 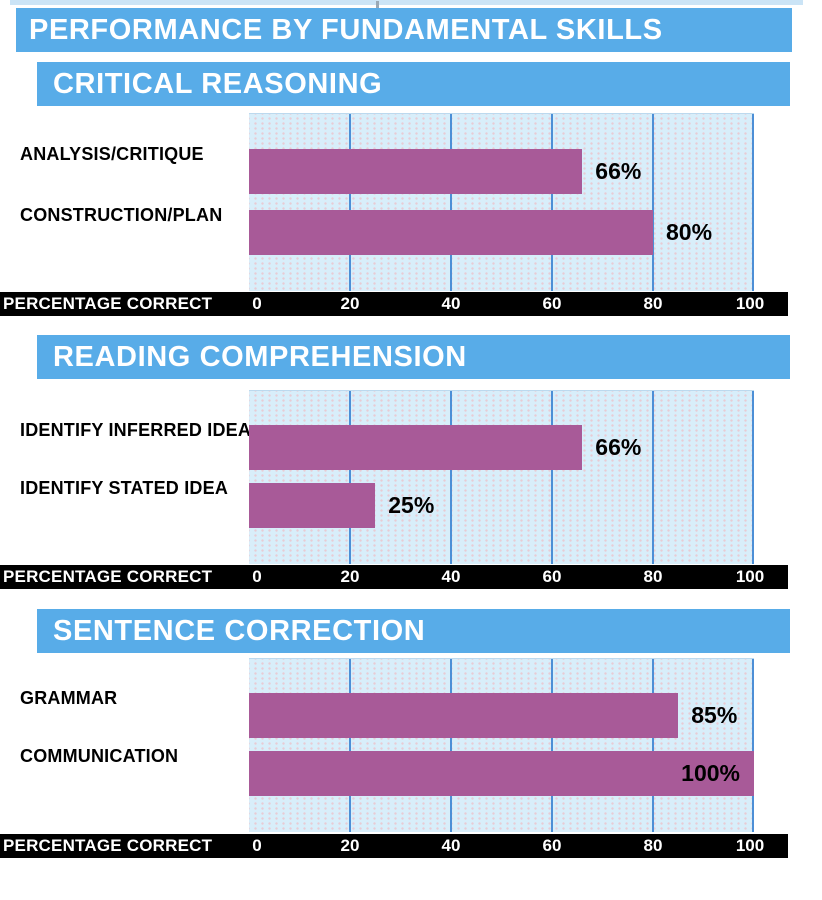 What do you see at coordinates (501, 477) in the screenshot?
I see `chart-reading-comprehension: 66% 25%` at bounding box center [501, 477].